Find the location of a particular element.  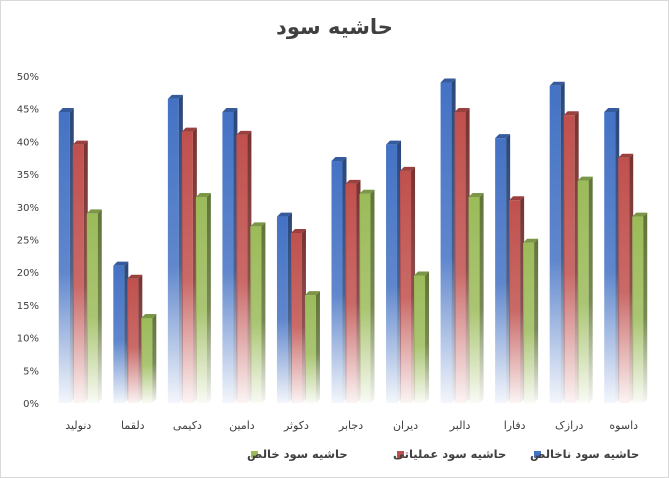

legend-item: حاشیه سود عملیاتی is located at coordinates (449, 454).